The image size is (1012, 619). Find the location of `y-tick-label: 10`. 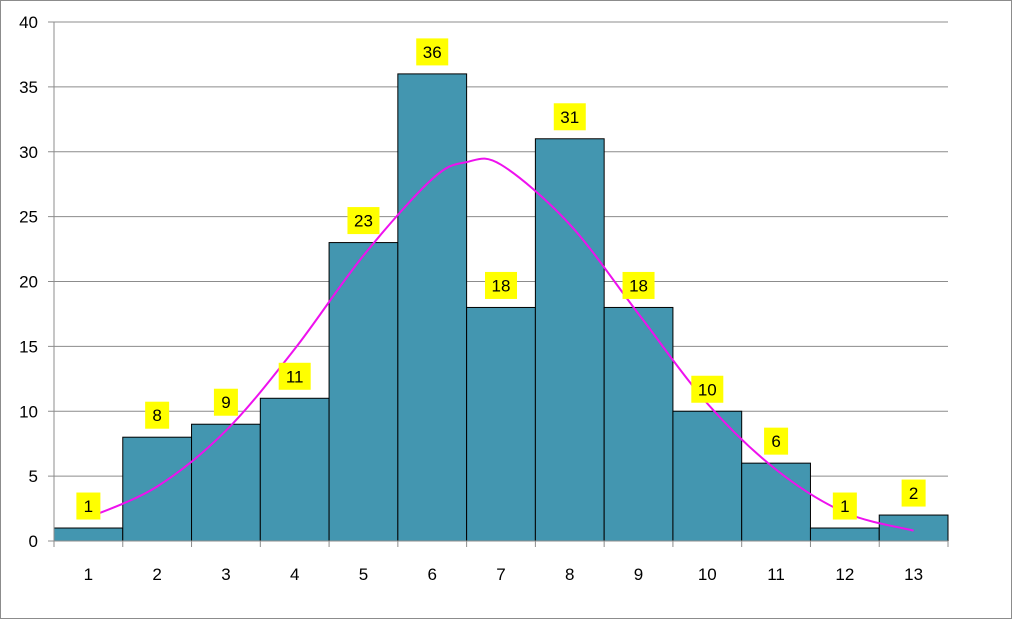

y-tick-label: 10 is located at coordinates (28, 411).